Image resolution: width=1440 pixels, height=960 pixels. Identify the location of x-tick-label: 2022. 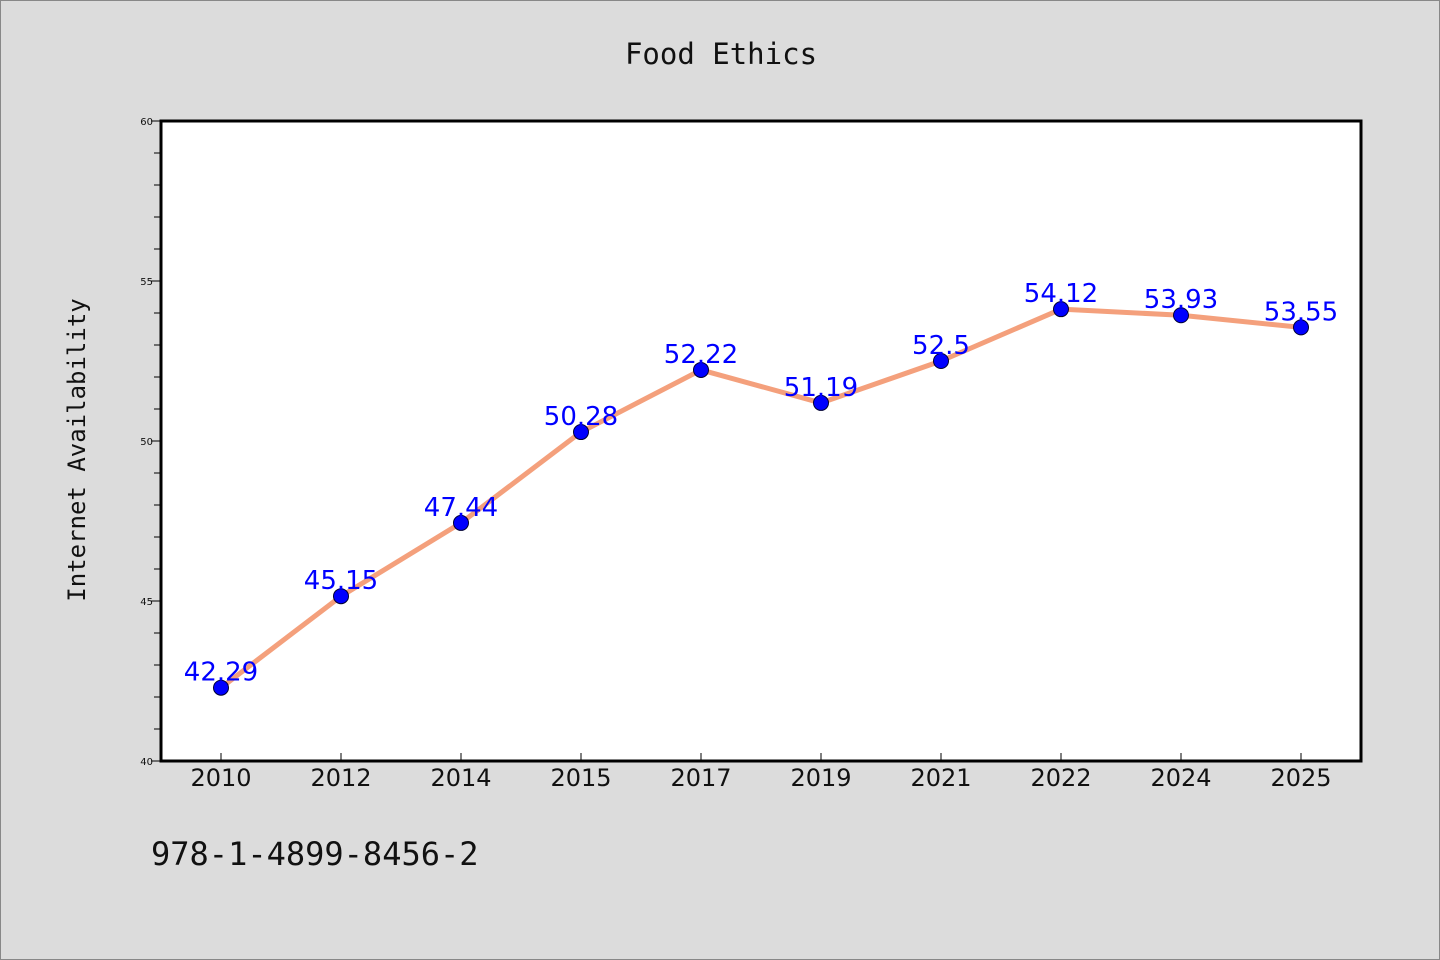
(1060, 778).